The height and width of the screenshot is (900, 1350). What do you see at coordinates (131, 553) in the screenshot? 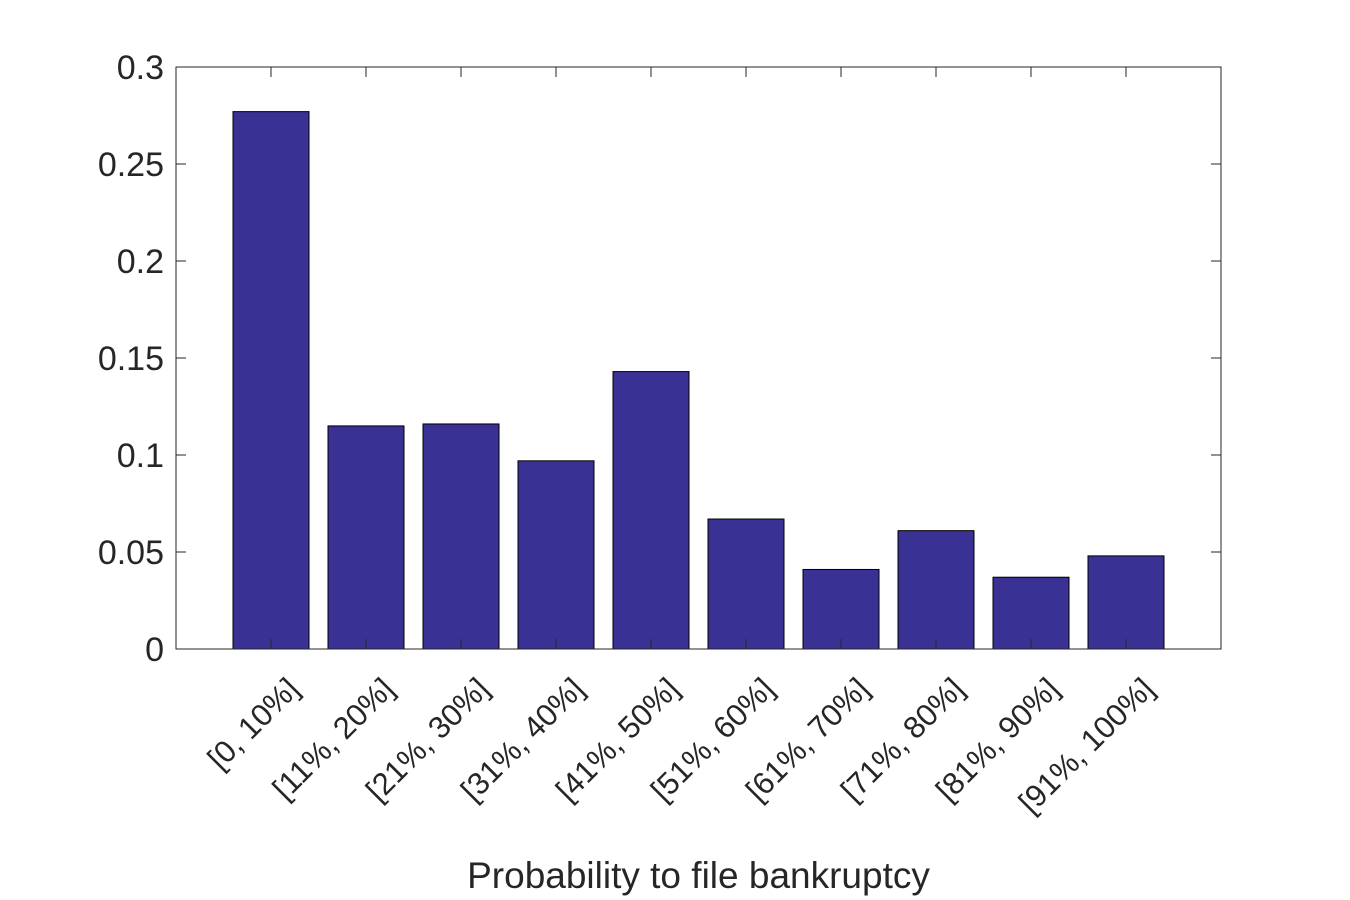
I see `y-tick-label-1: 0.05` at bounding box center [131, 553].